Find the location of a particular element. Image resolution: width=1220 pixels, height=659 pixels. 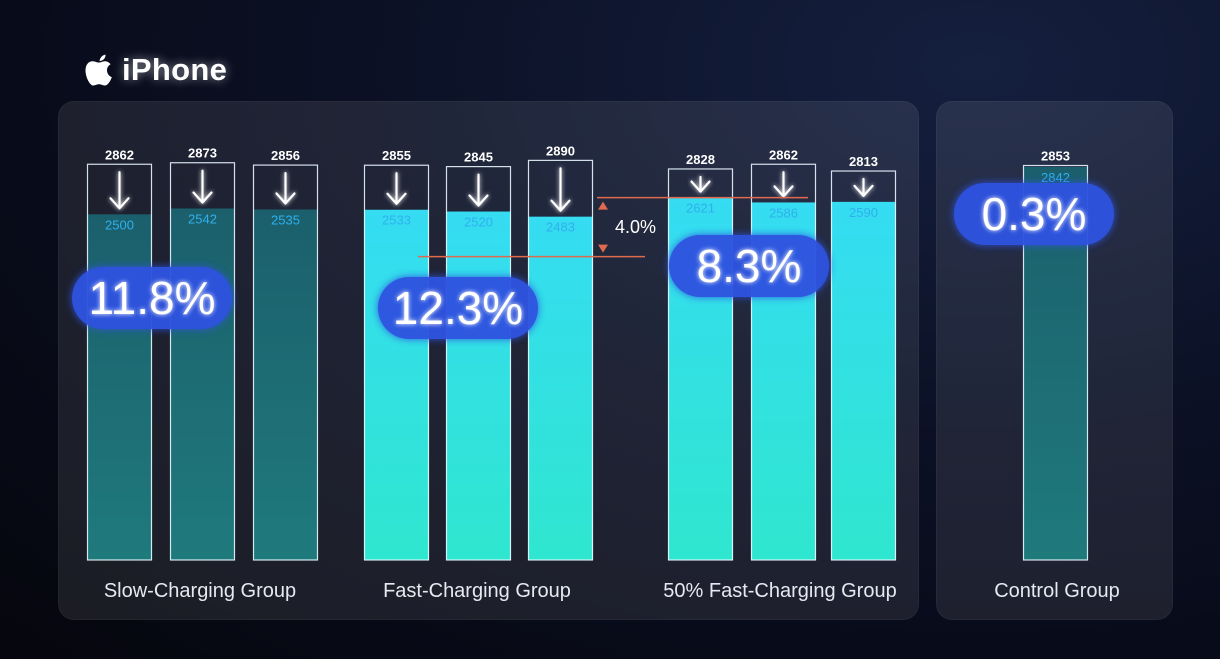

group-1-bar-2-down-arrow-icon is located at coordinates (202, 186).